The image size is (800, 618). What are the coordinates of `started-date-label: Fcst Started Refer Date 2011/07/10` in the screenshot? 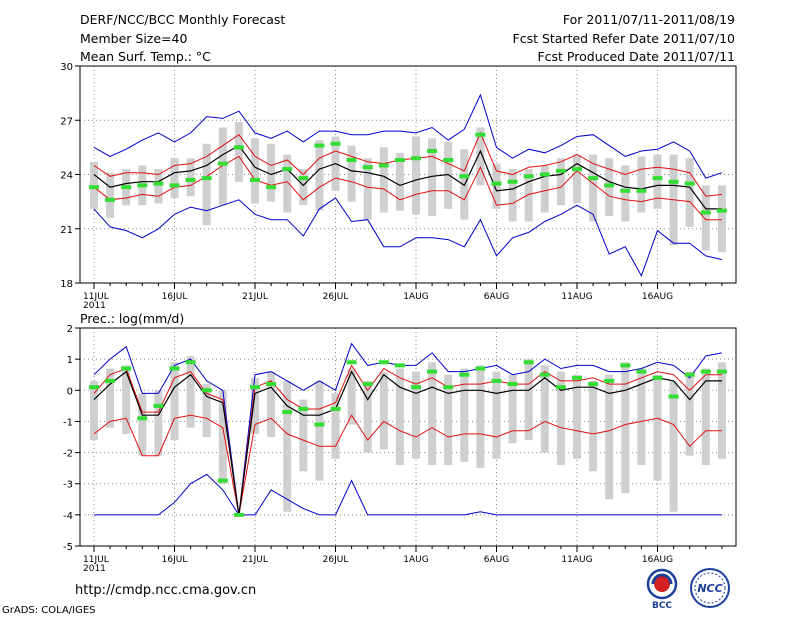 It's located at (624, 38).